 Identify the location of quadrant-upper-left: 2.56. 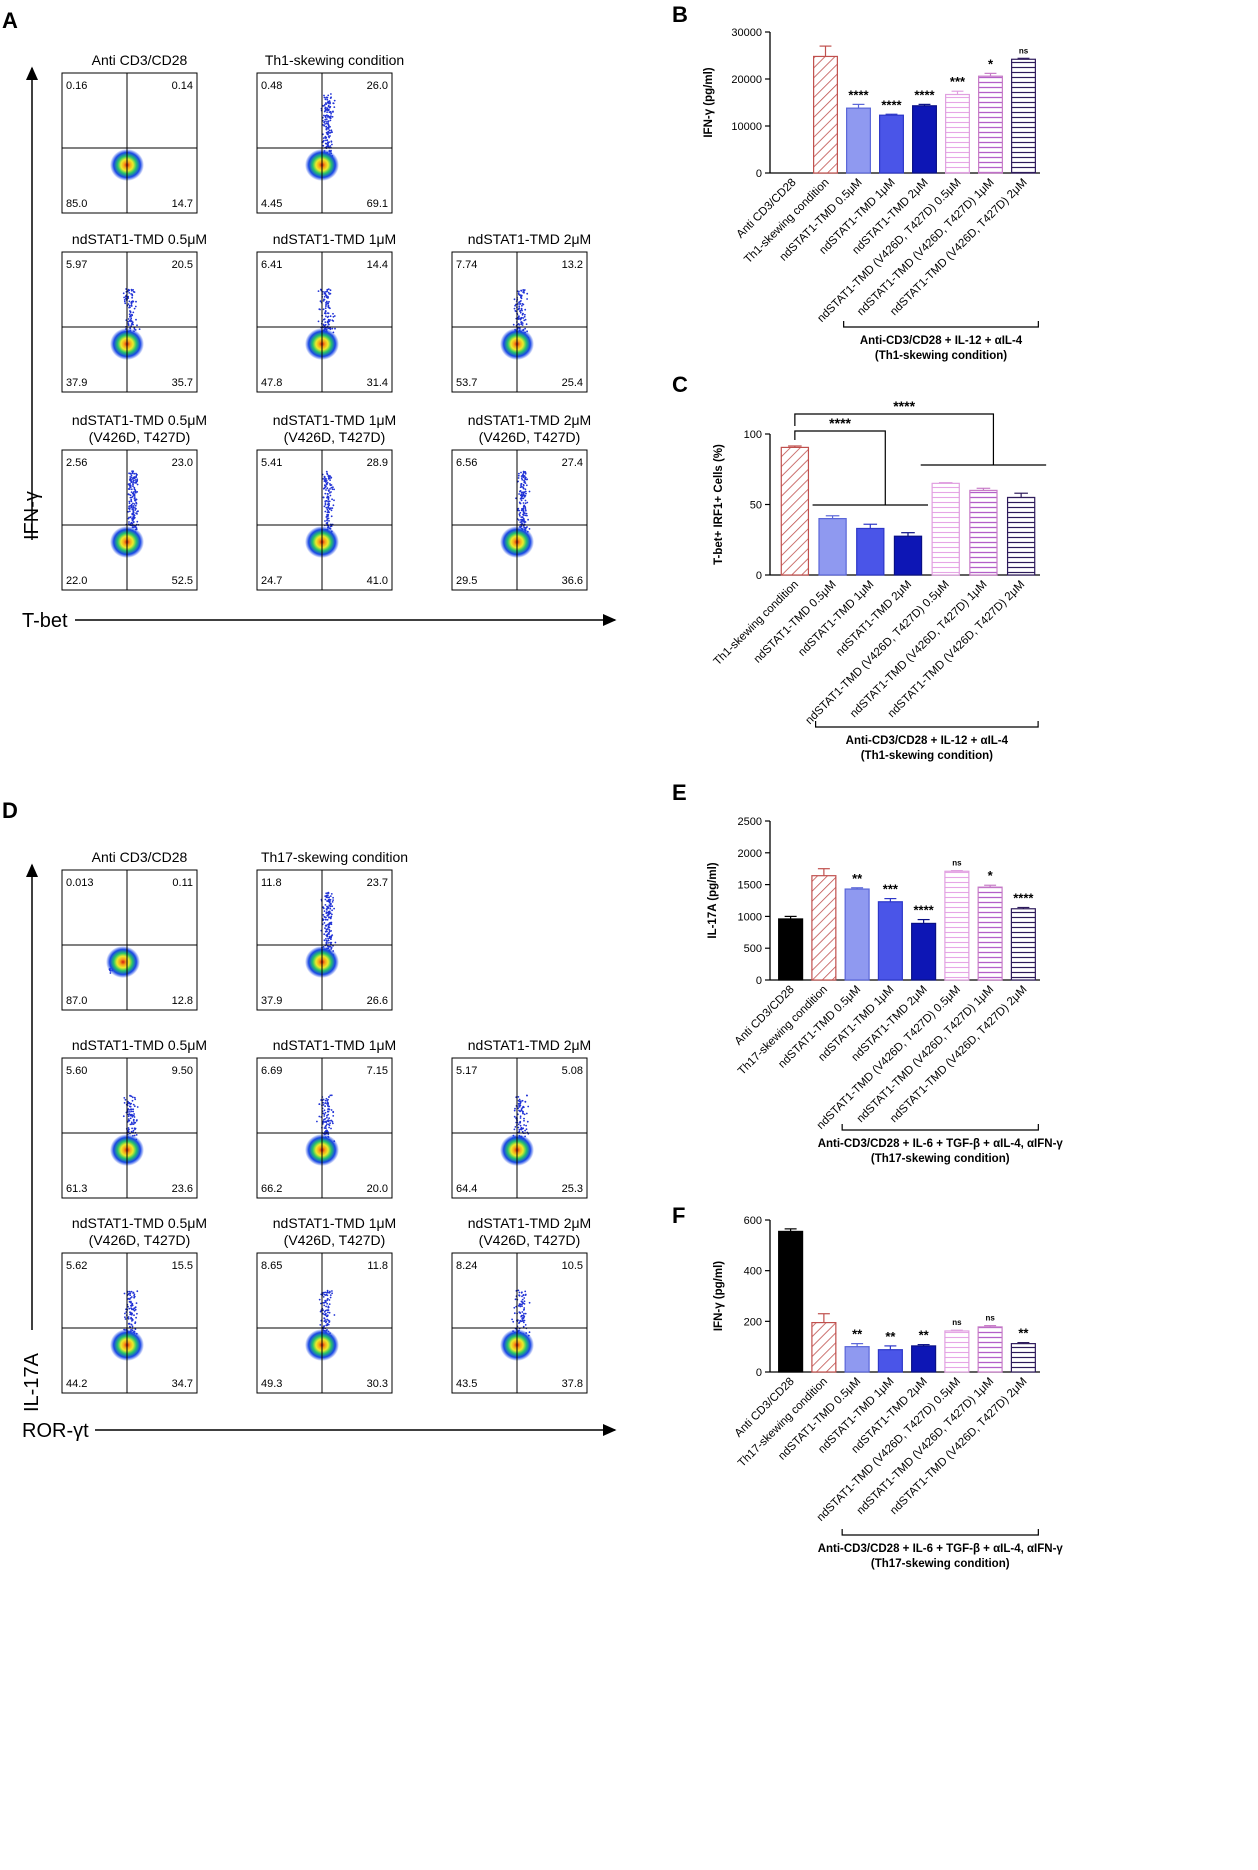
(76, 463).